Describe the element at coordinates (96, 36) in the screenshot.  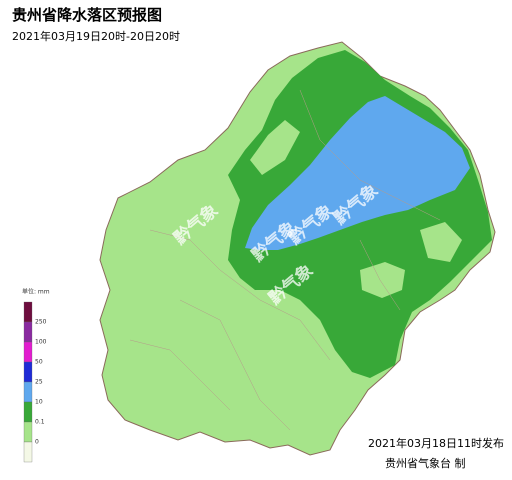
I see `map-subtitle: 2021年03月19日20时-20日20时` at that location.